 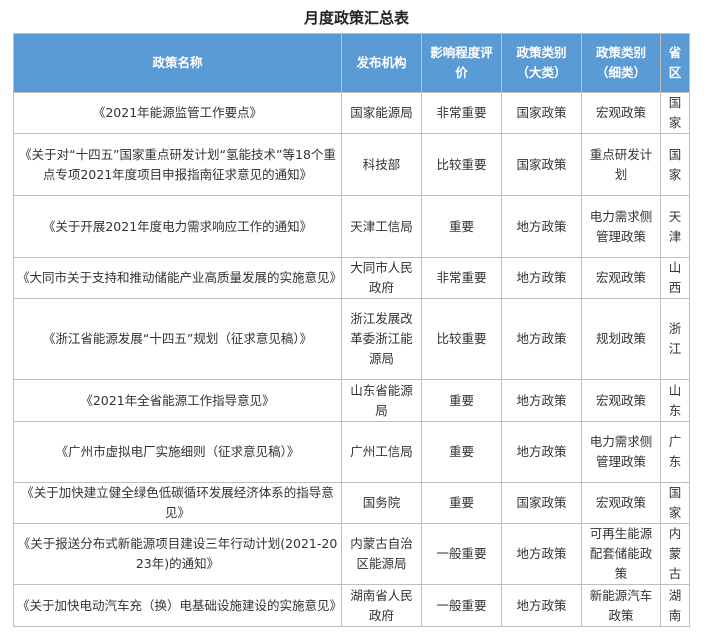 I want to click on table-cell: 山东, so click(x=675, y=400).